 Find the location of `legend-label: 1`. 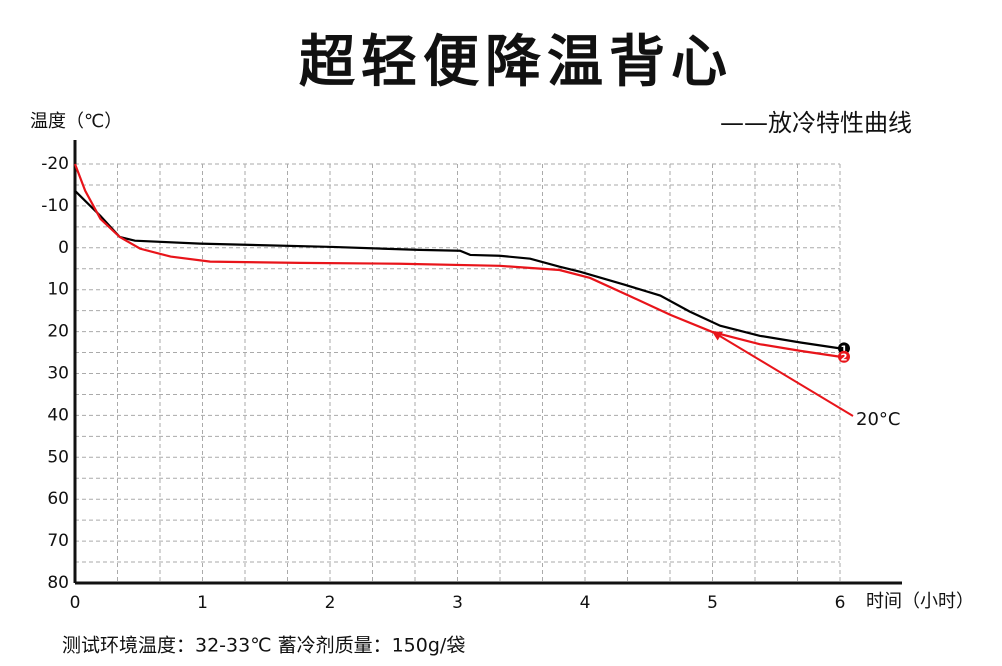

legend-label: 1 is located at coordinates (844, 349).